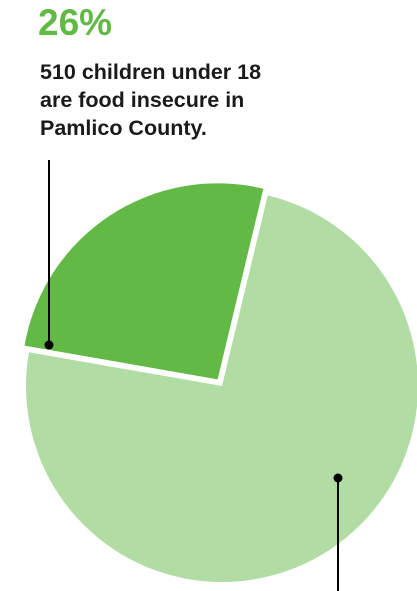 The image size is (417, 591). What do you see at coordinates (123, 128) in the screenshot?
I see `caption-line-3: Pamlico County.` at bounding box center [123, 128].